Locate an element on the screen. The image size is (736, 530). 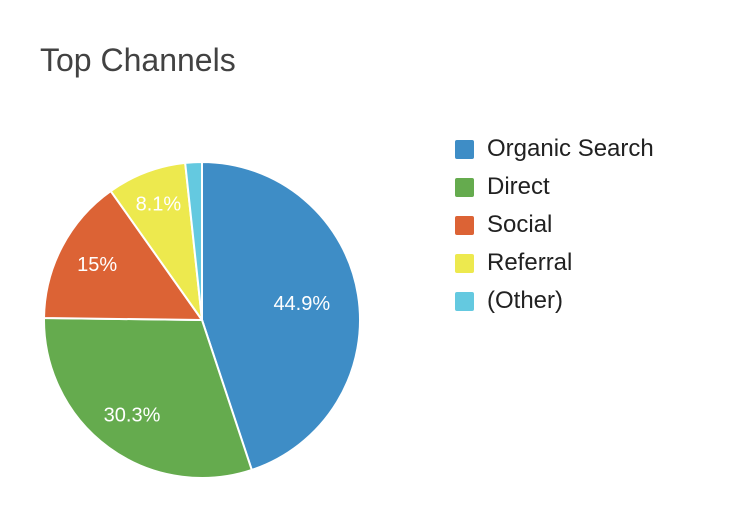
legend-label: (Other) is located at coordinates (525, 300).